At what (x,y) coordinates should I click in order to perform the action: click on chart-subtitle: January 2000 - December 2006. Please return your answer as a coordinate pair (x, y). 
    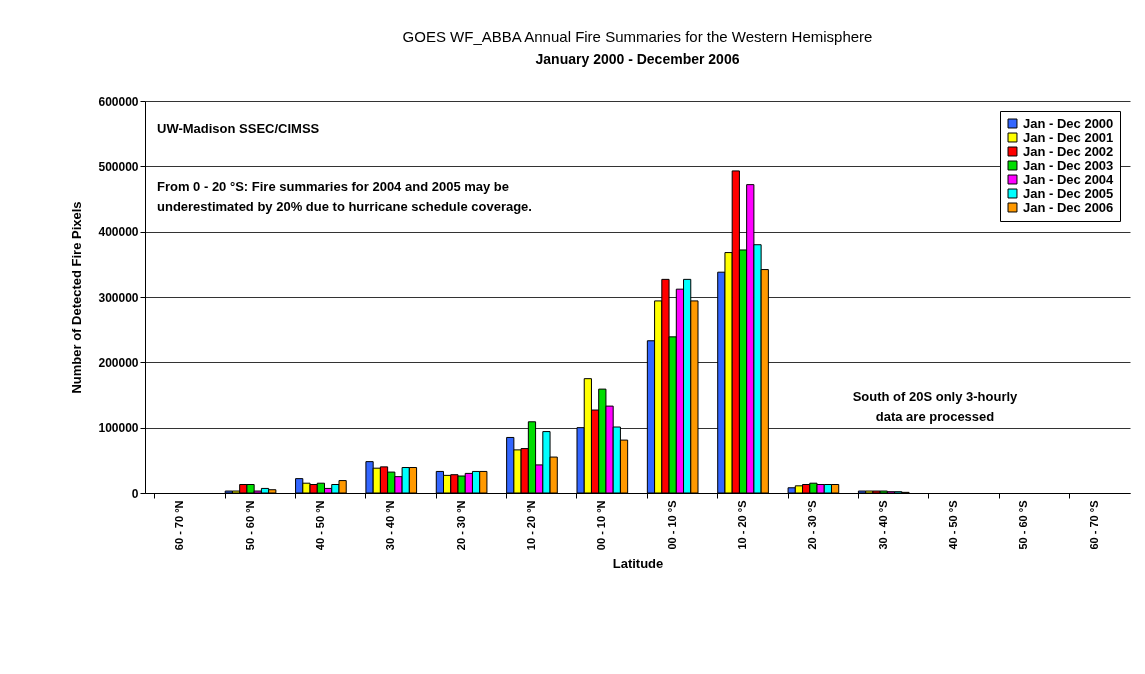
    Looking at the image, I should click on (637, 59).